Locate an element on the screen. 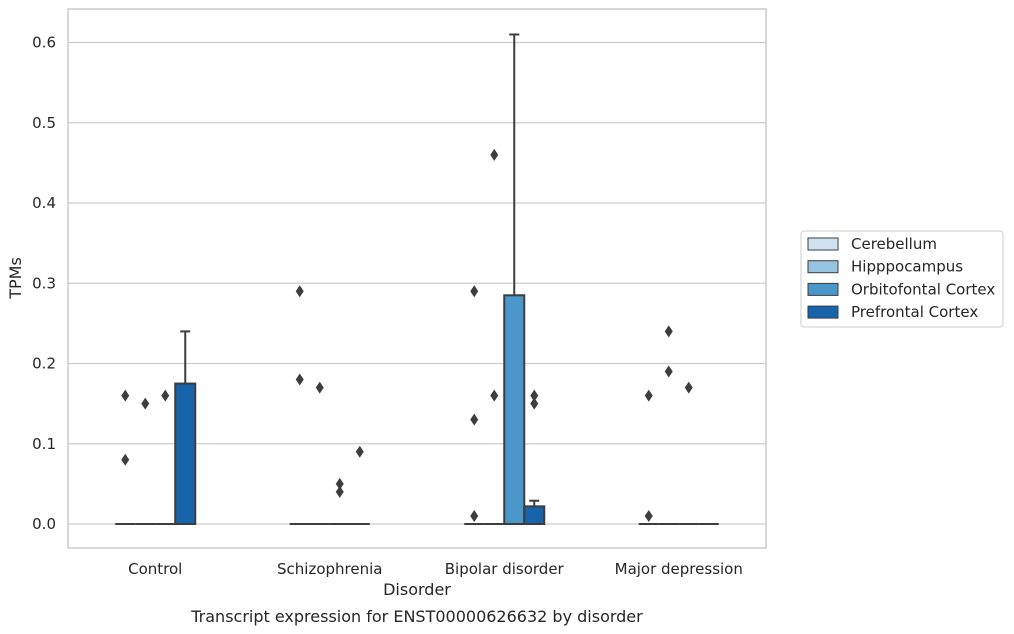  legend-label: Hipppocampus is located at coordinates (907, 267).